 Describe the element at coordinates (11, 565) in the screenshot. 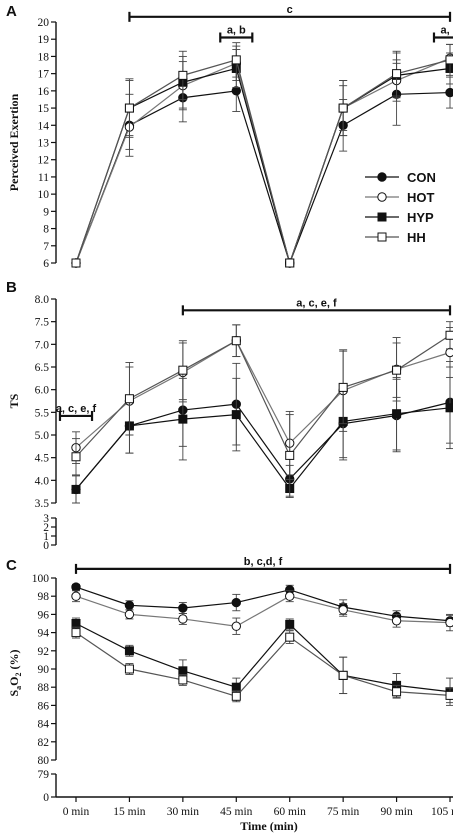

I see `panel-letter: C` at that location.